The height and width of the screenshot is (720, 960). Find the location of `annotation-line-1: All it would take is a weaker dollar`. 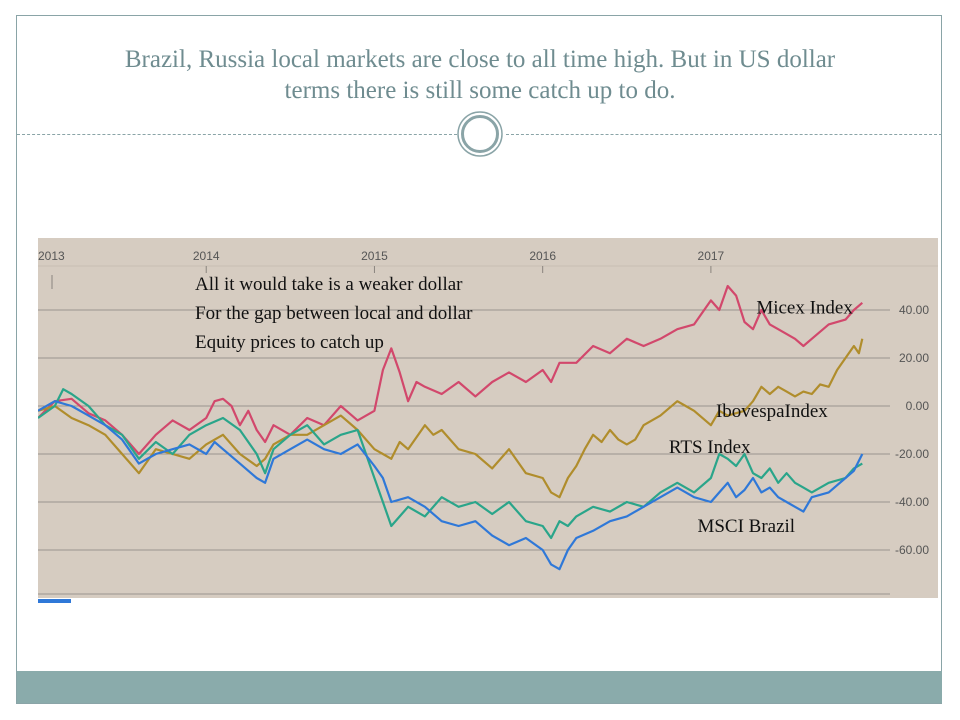

annotation-line-1: All it would take is a weaker dollar is located at coordinates (329, 284).